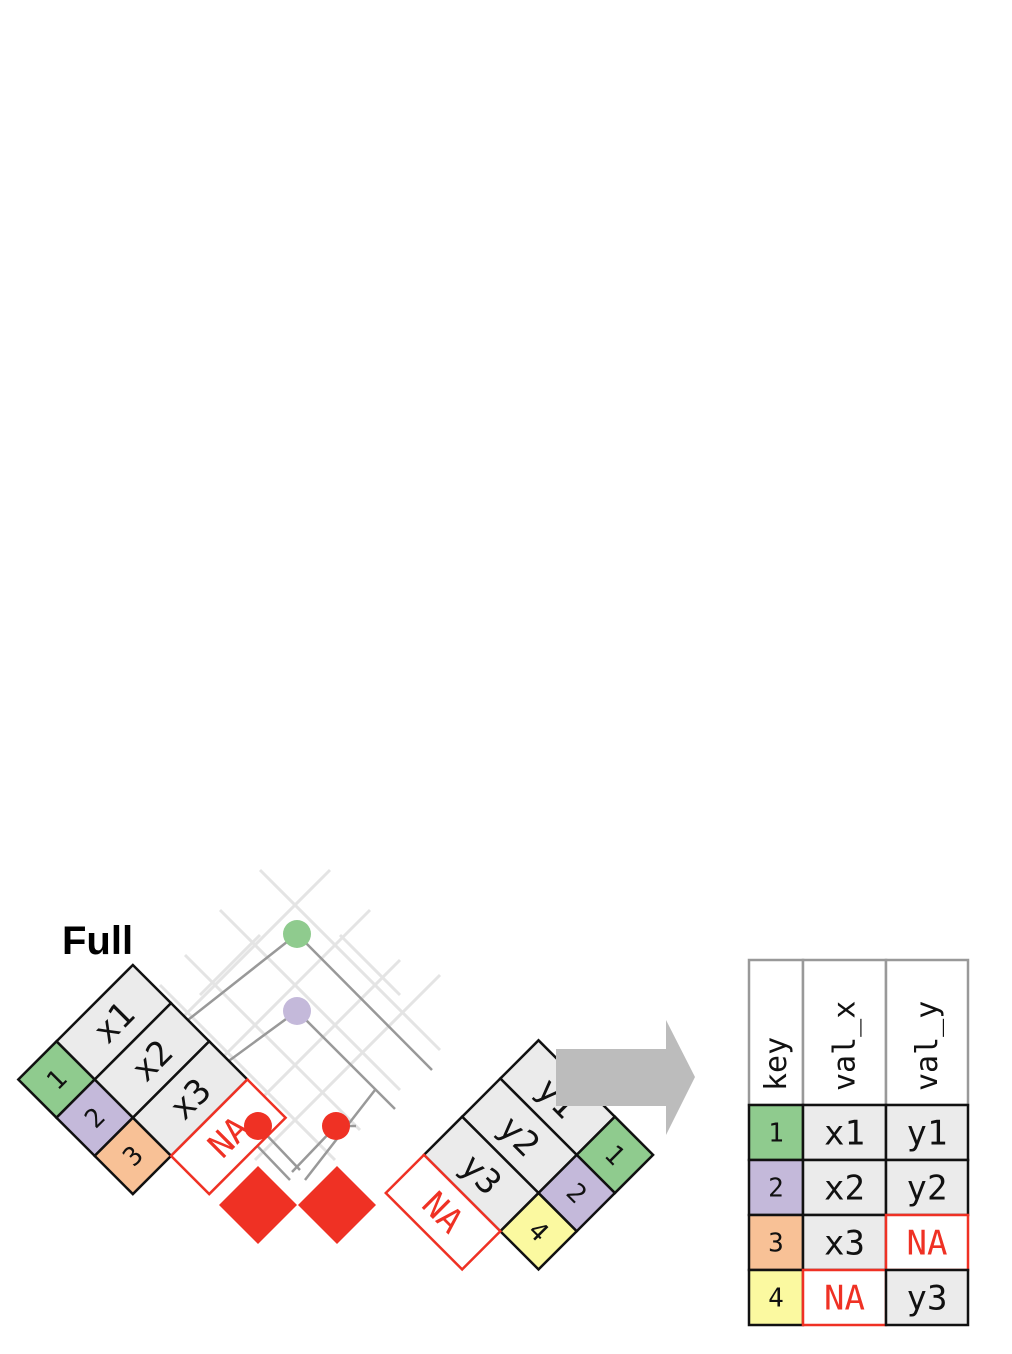  I want to click on left-table-x: x11 x22 x33 NA, so click(152, 1079).